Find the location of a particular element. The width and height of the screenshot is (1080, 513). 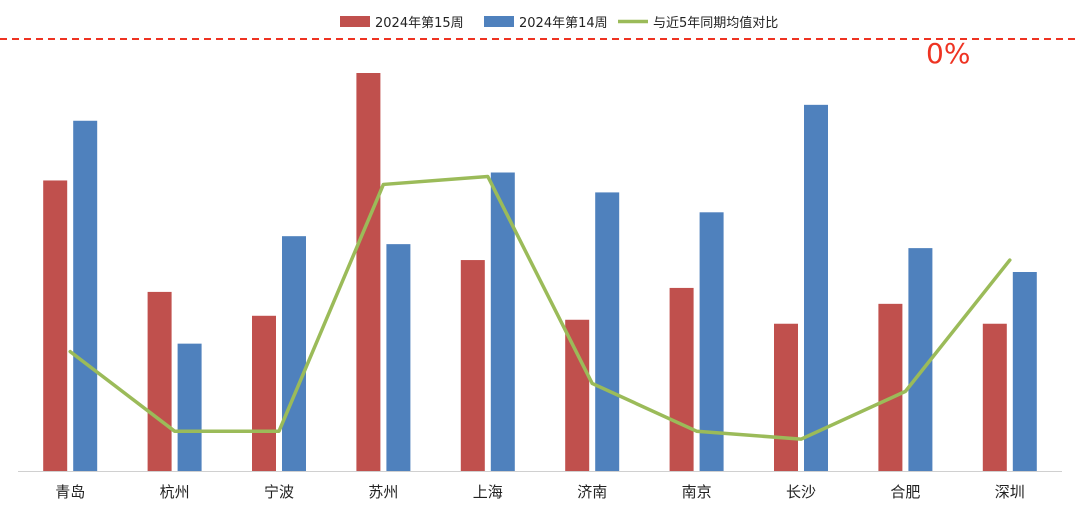

x-tick-labels: 青岛 杭州 宁波 苏州 上海 济南 南京 长沙 合肥 深圳 is located at coordinates (540, 492).